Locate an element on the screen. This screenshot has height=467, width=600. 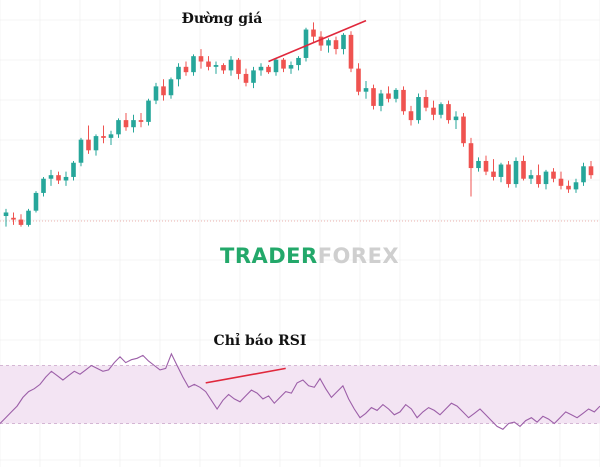
watermark-forex: FOREX is located at coordinates (358, 256).